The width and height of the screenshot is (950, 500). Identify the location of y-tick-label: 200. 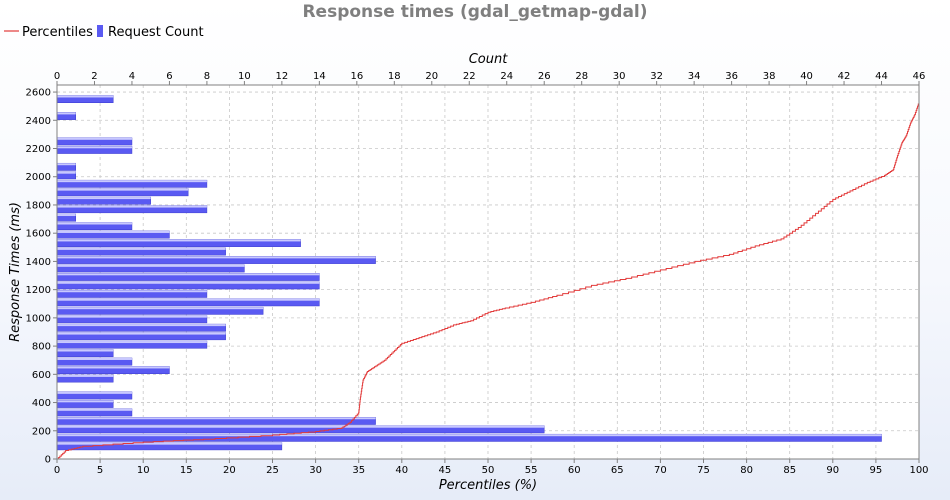
(41, 431).